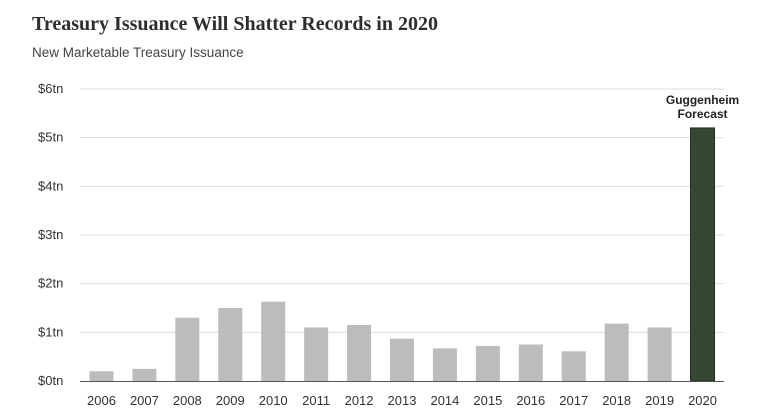 Image resolution: width=764 pixels, height=418 pixels. Describe the element at coordinates (659, 354) in the screenshot. I see `bar-2019` at that location.